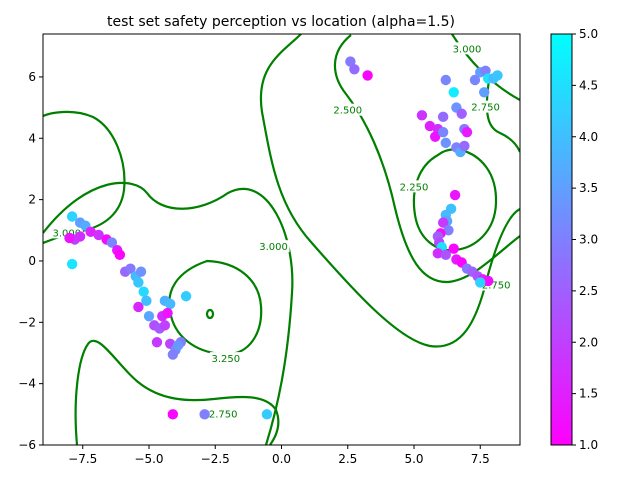 The height and width of the screenshot is (480, 640). I want to click on x-tick-label: 0.0, so click(281, 459).